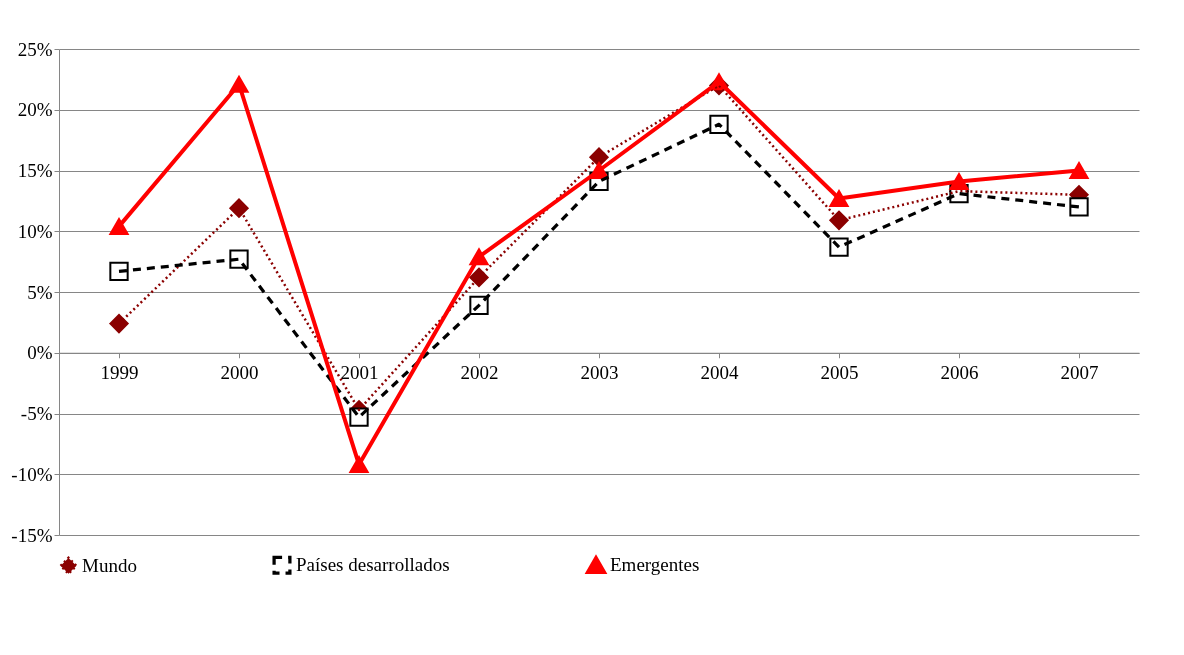  I want to click on x-tick-label: 2000, so click(239, 373).